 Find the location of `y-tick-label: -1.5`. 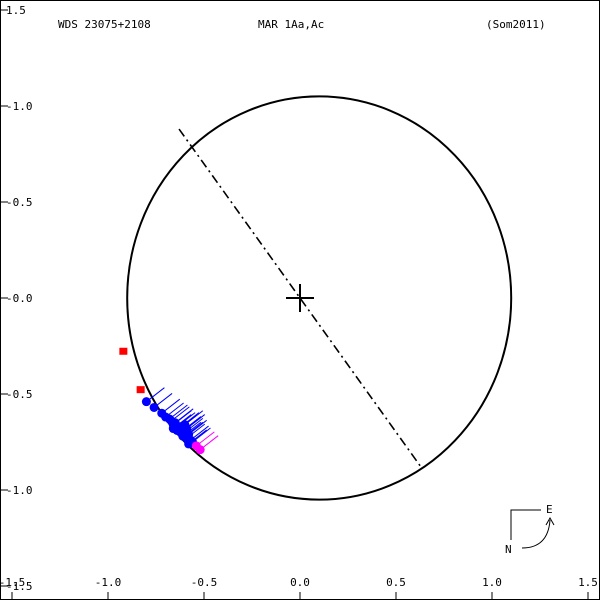

y-tick-label: -1.5 is located at coordinates (19, 586).